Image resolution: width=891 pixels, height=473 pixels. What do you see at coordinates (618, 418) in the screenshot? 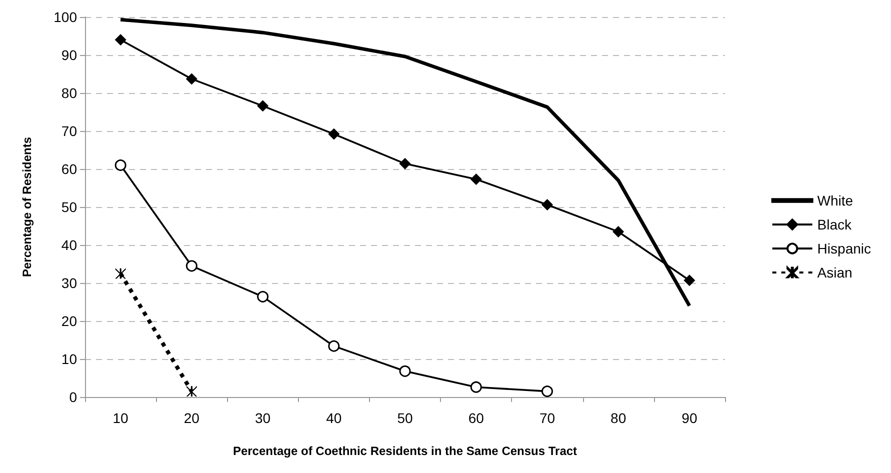
I see `x-tick-label: 80` at bounding box center [618, 418].